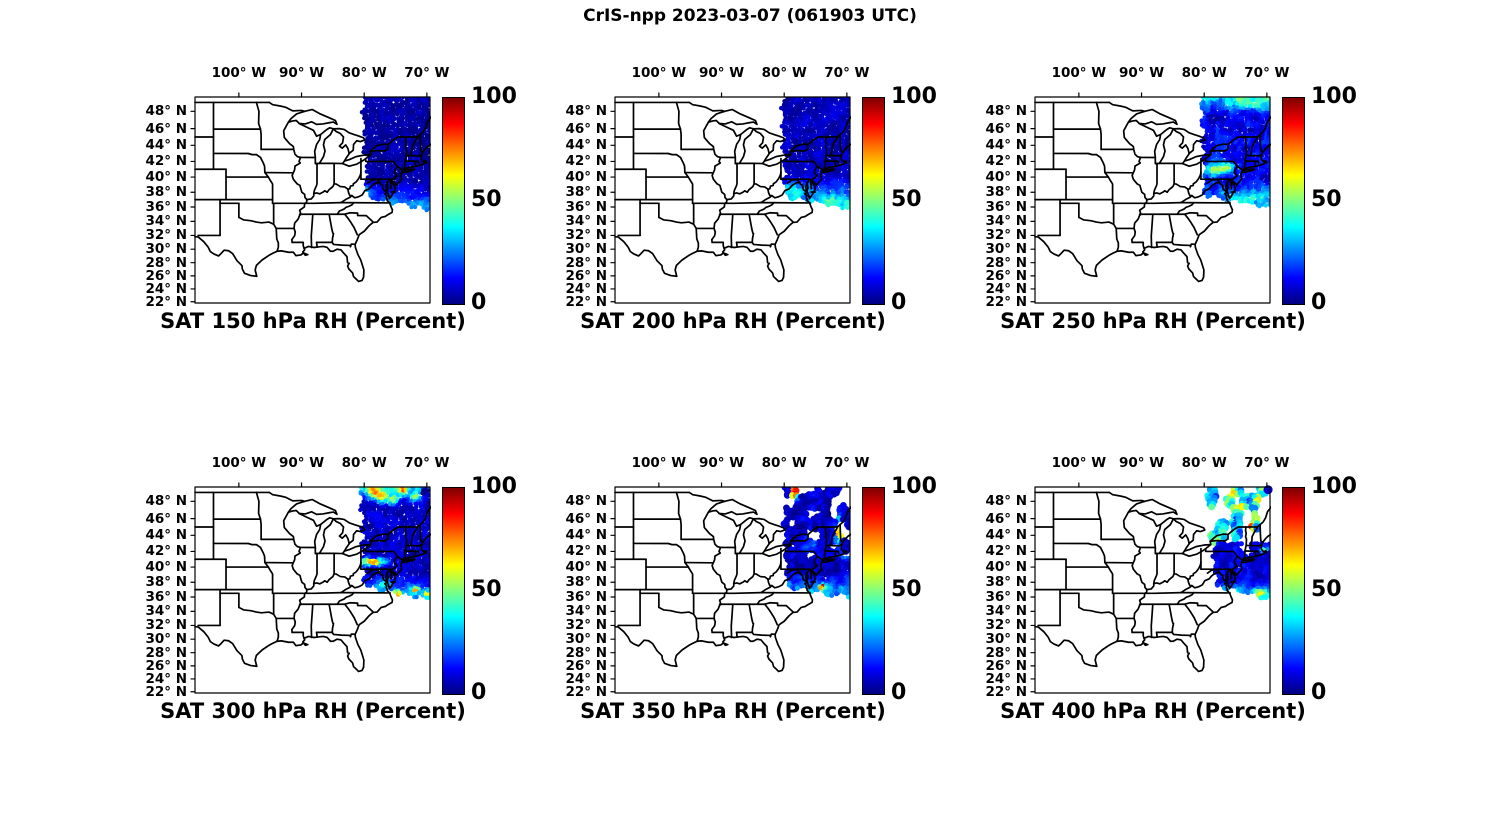  I want to click on panel-title-400: SAT 400 hPa RH (Percent), so click(1153, 711).